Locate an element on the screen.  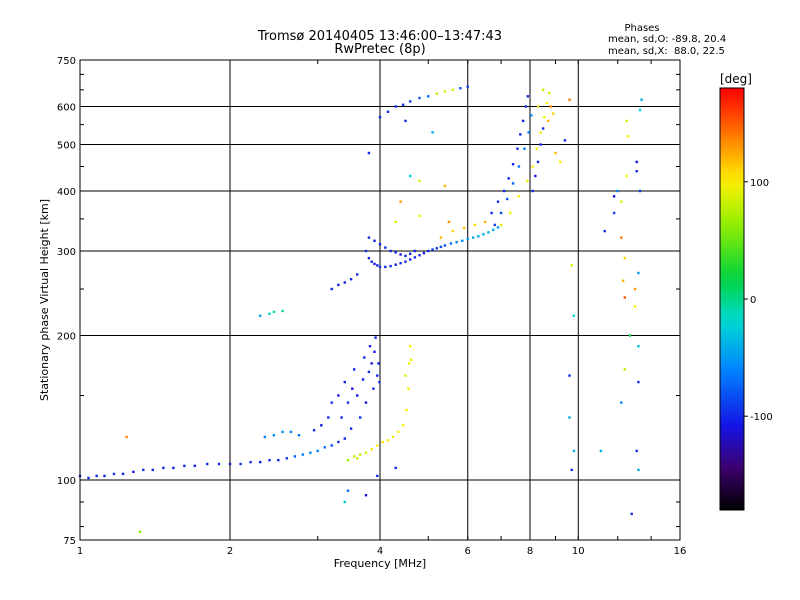
y-tick-label: 100 is located at coordinates (66, 481).